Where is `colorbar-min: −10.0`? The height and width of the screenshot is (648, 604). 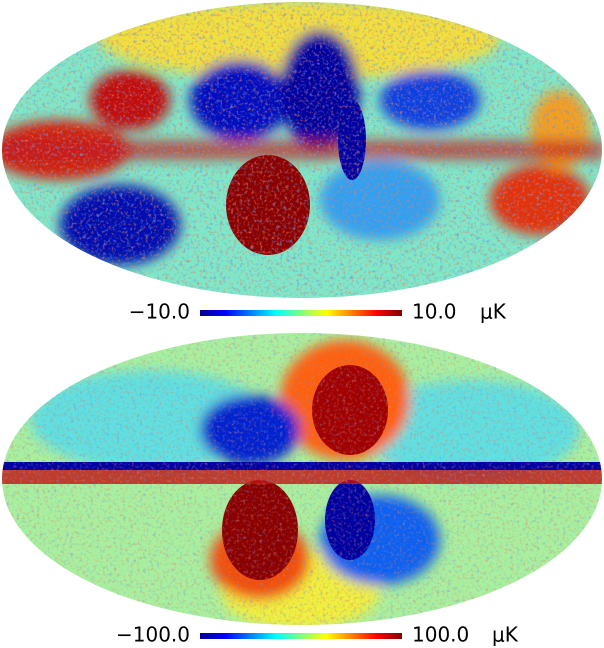 colorbar-min: −10.0 is located at coordinates (159, 312).